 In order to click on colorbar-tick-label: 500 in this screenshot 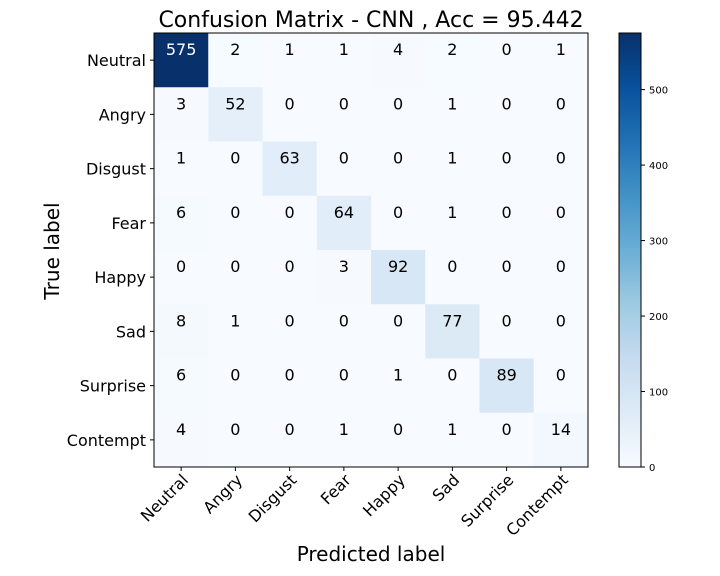, I will do `click(658, 91)`.